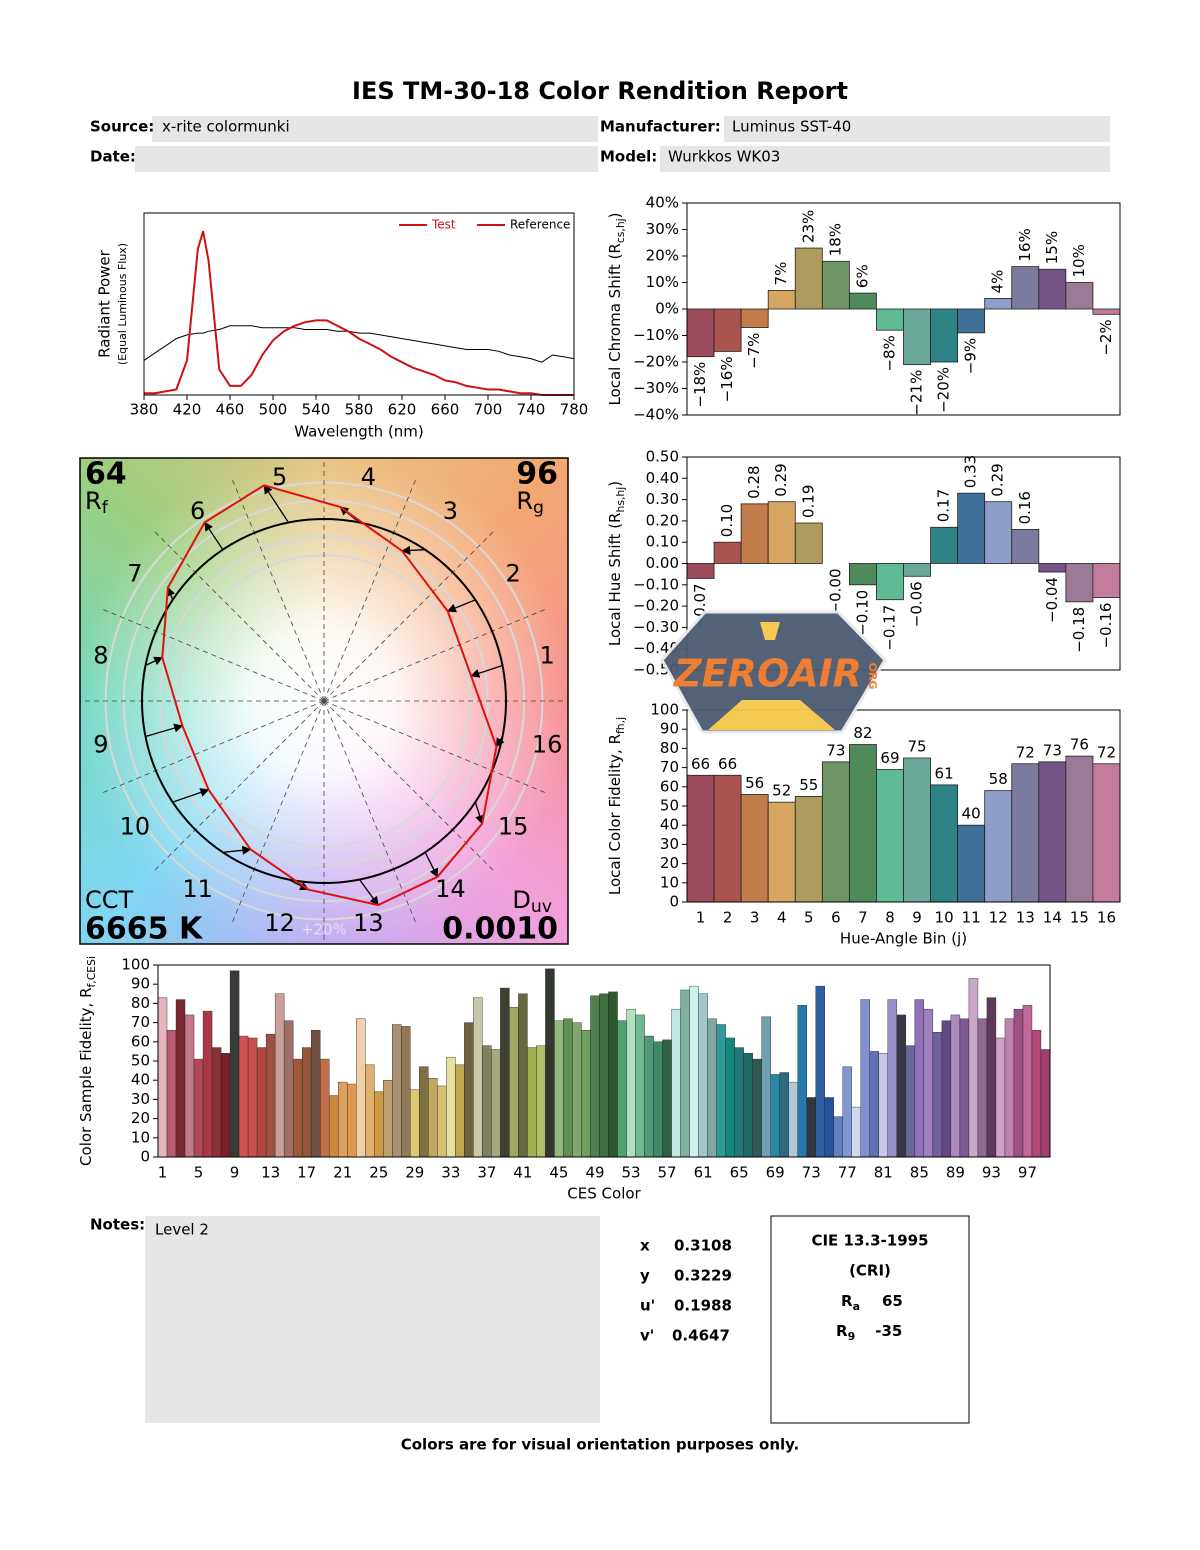 Image resolution: width=1200 pixels, height=1550 pixels. What do you see at coordinates (140, 1061) in the screenshot?
I see `y-tick-label: 50` at bounding box center [140, 1061].